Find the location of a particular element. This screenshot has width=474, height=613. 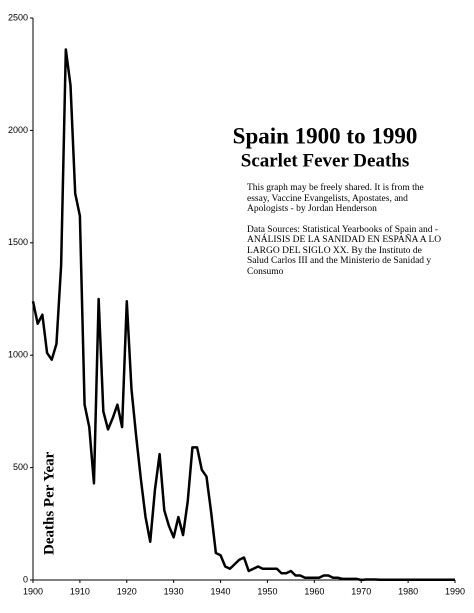

y-tick-label: 1500 is located at coordinates (18, 242).